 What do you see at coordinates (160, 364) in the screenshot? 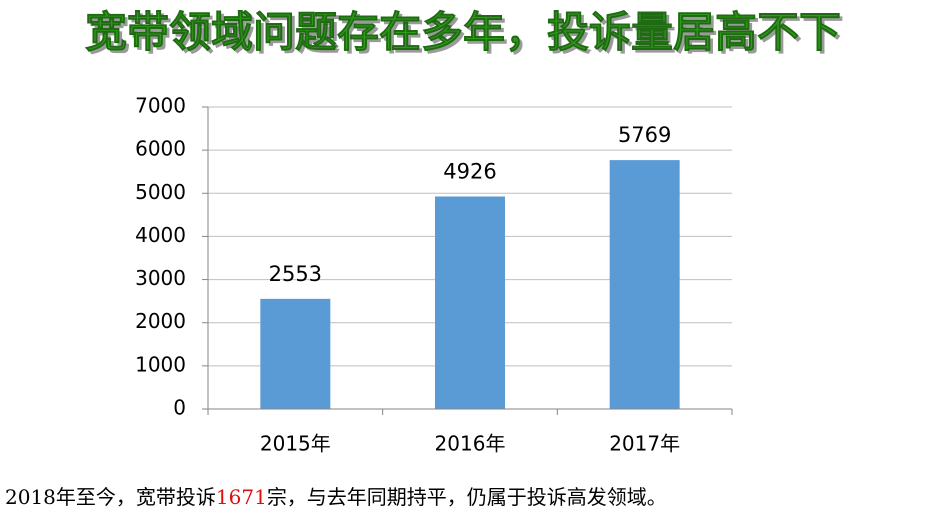
I see `y-tick-label: 1000` at bounding box center [160, 364].